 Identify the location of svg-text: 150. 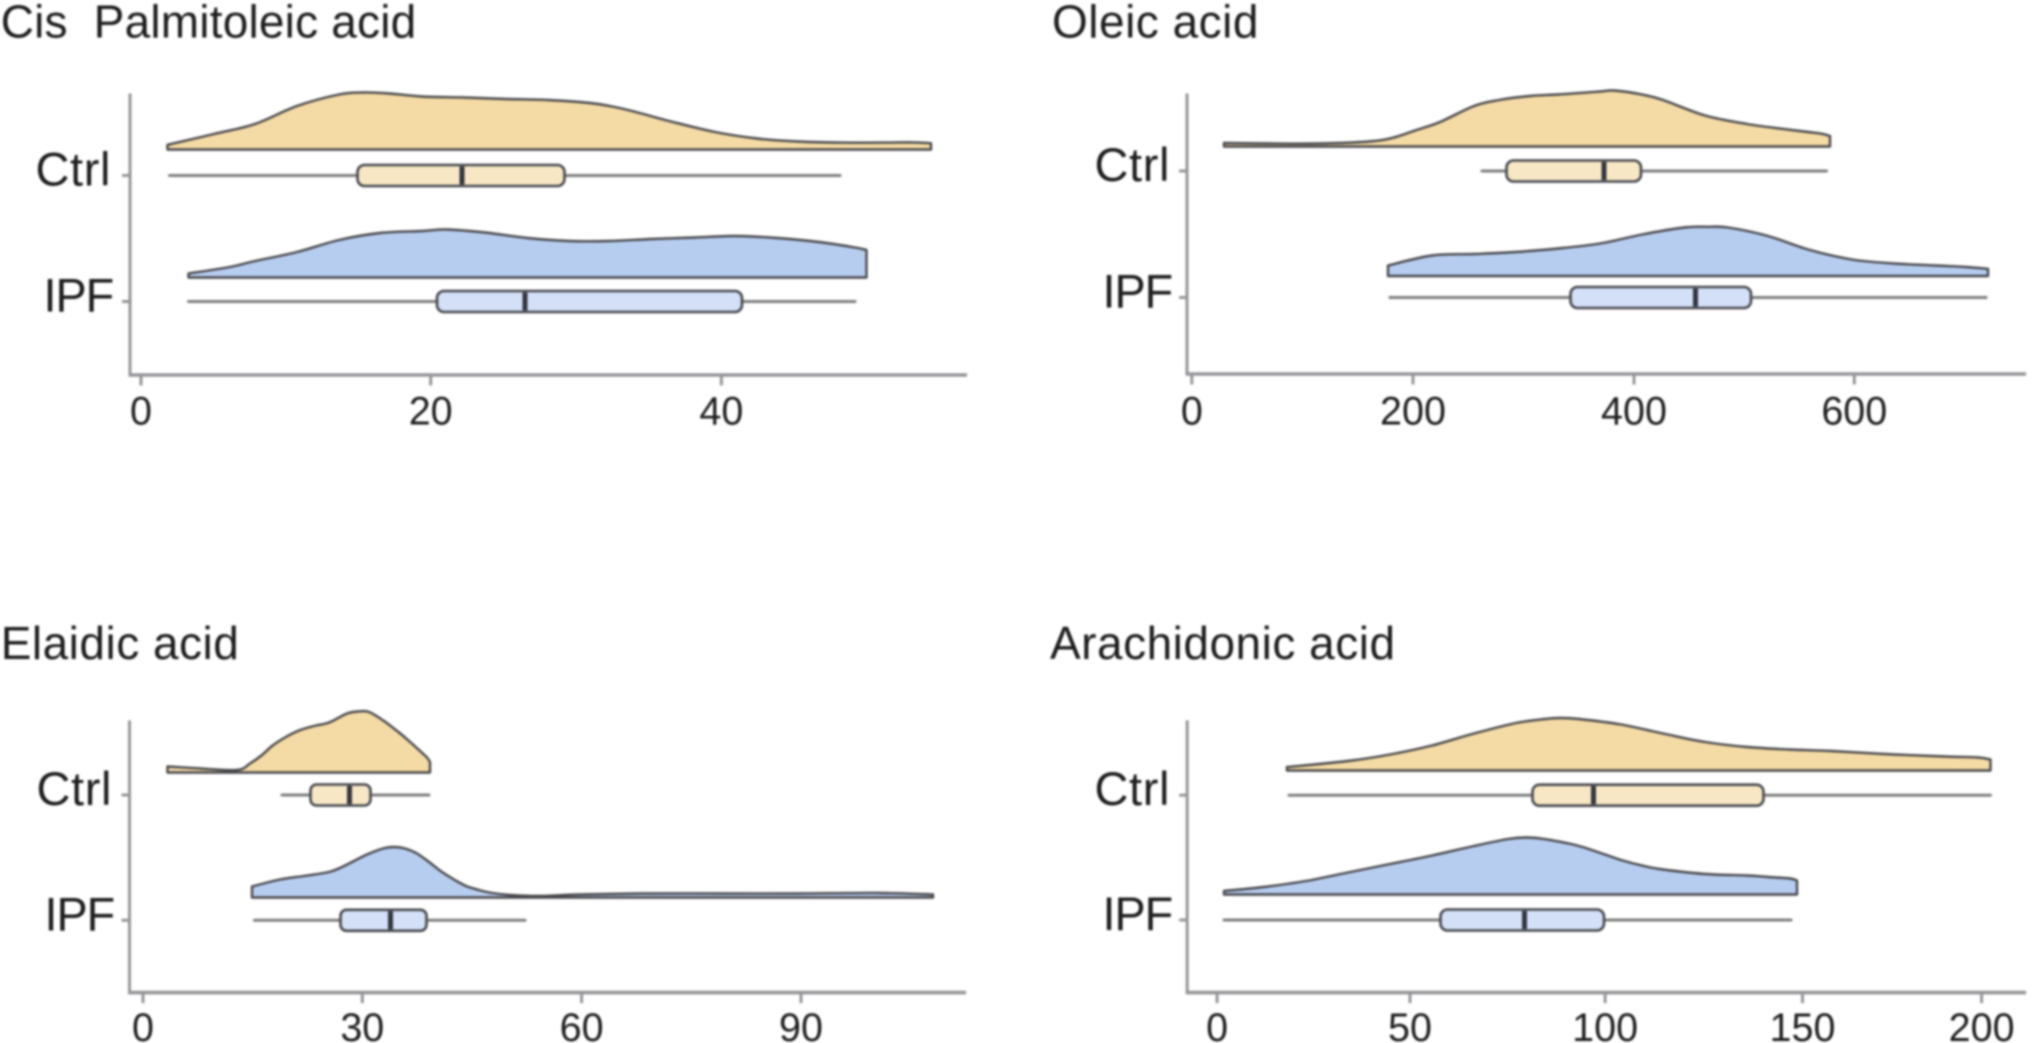
(1803, 1024).